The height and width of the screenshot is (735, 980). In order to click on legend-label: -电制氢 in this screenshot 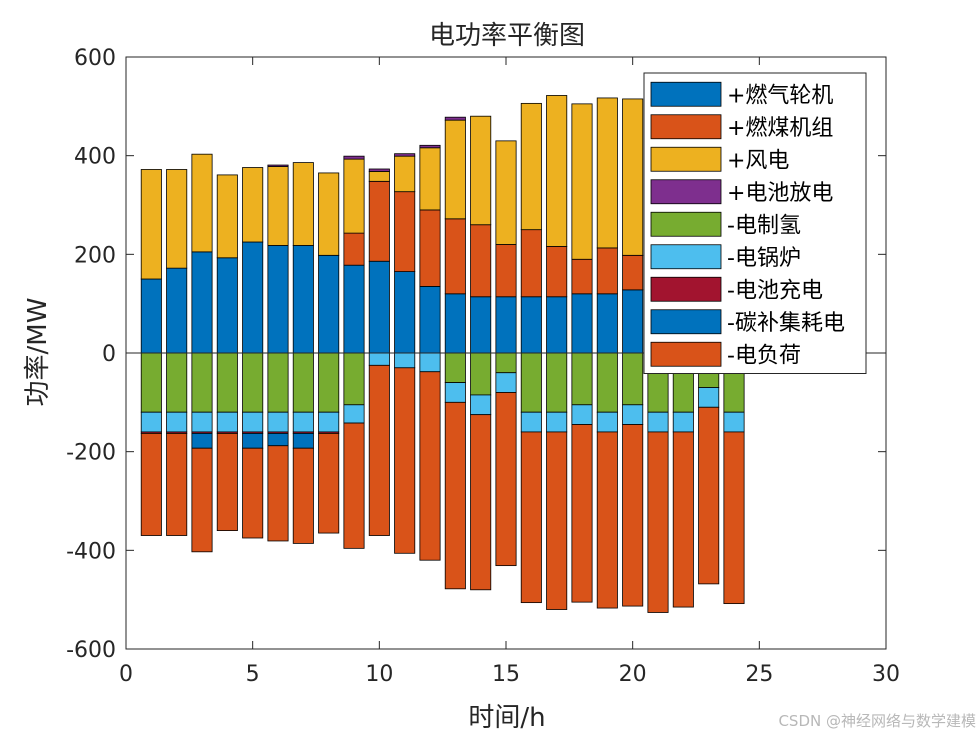, I will do `click(764, 225)`.